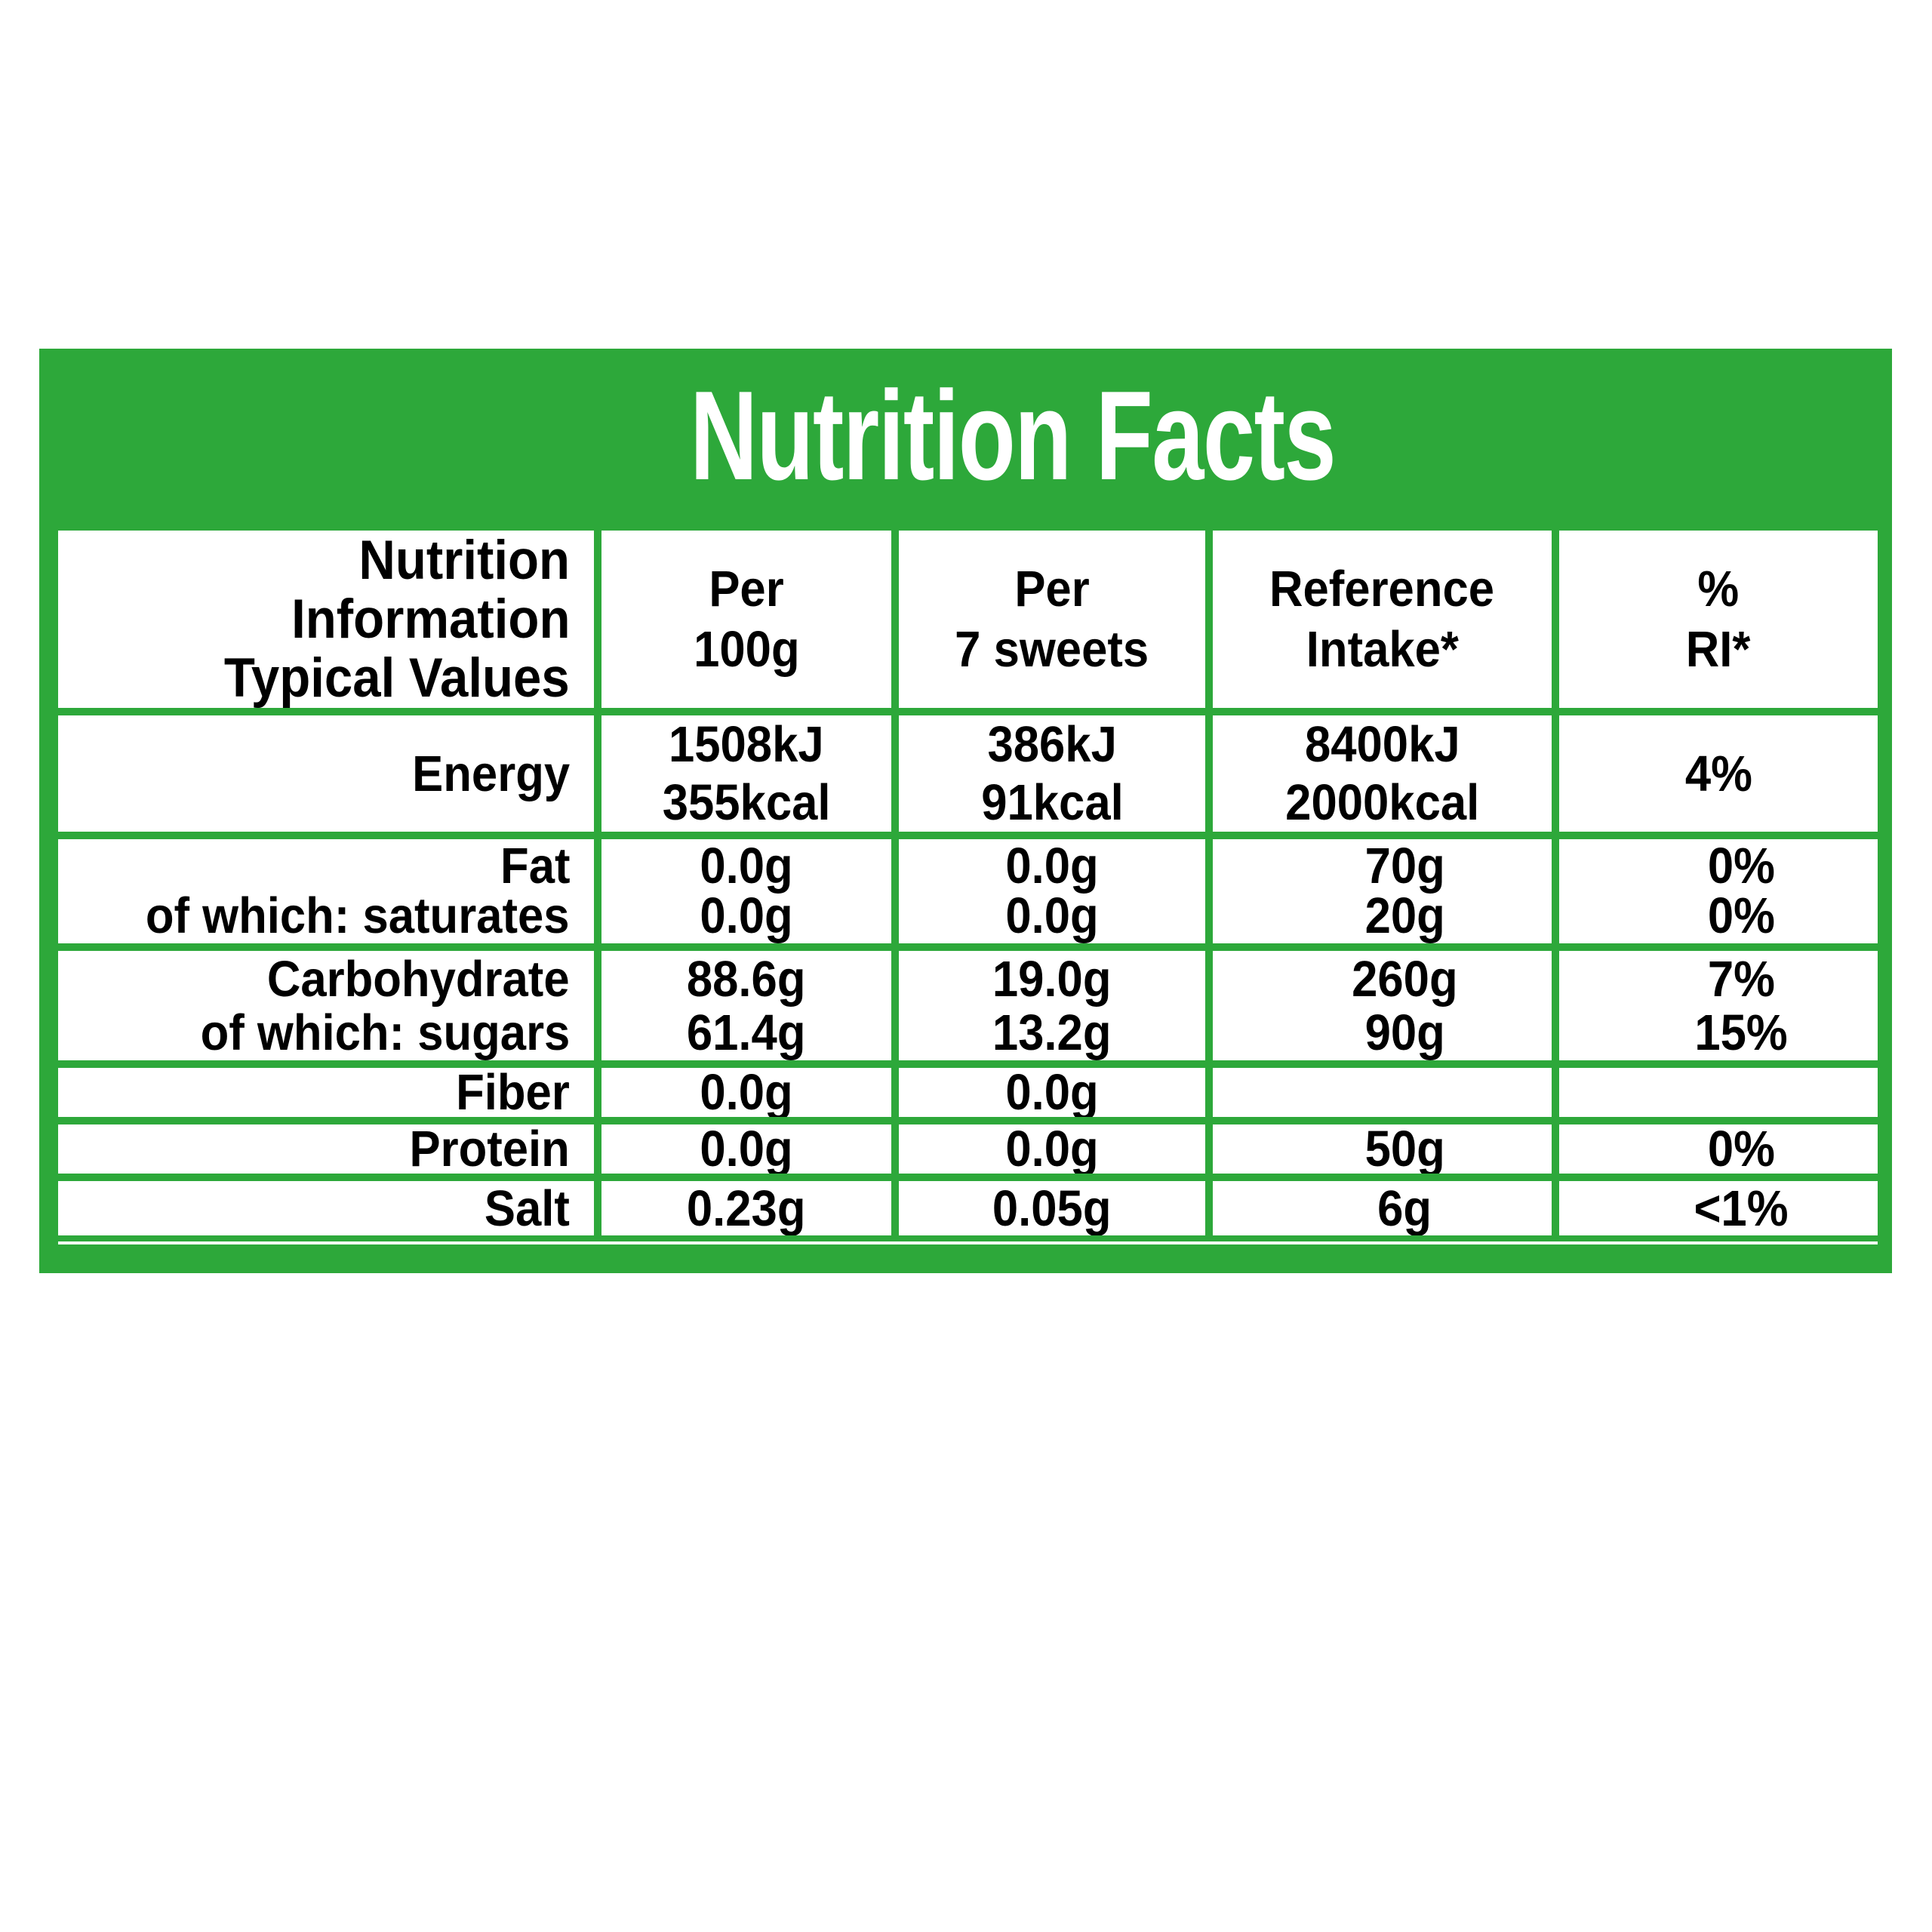  What do you see at coordinates (527, 1208) in the screenshot?
I see `text-line: Salt` at bounding box center [527, 1208].